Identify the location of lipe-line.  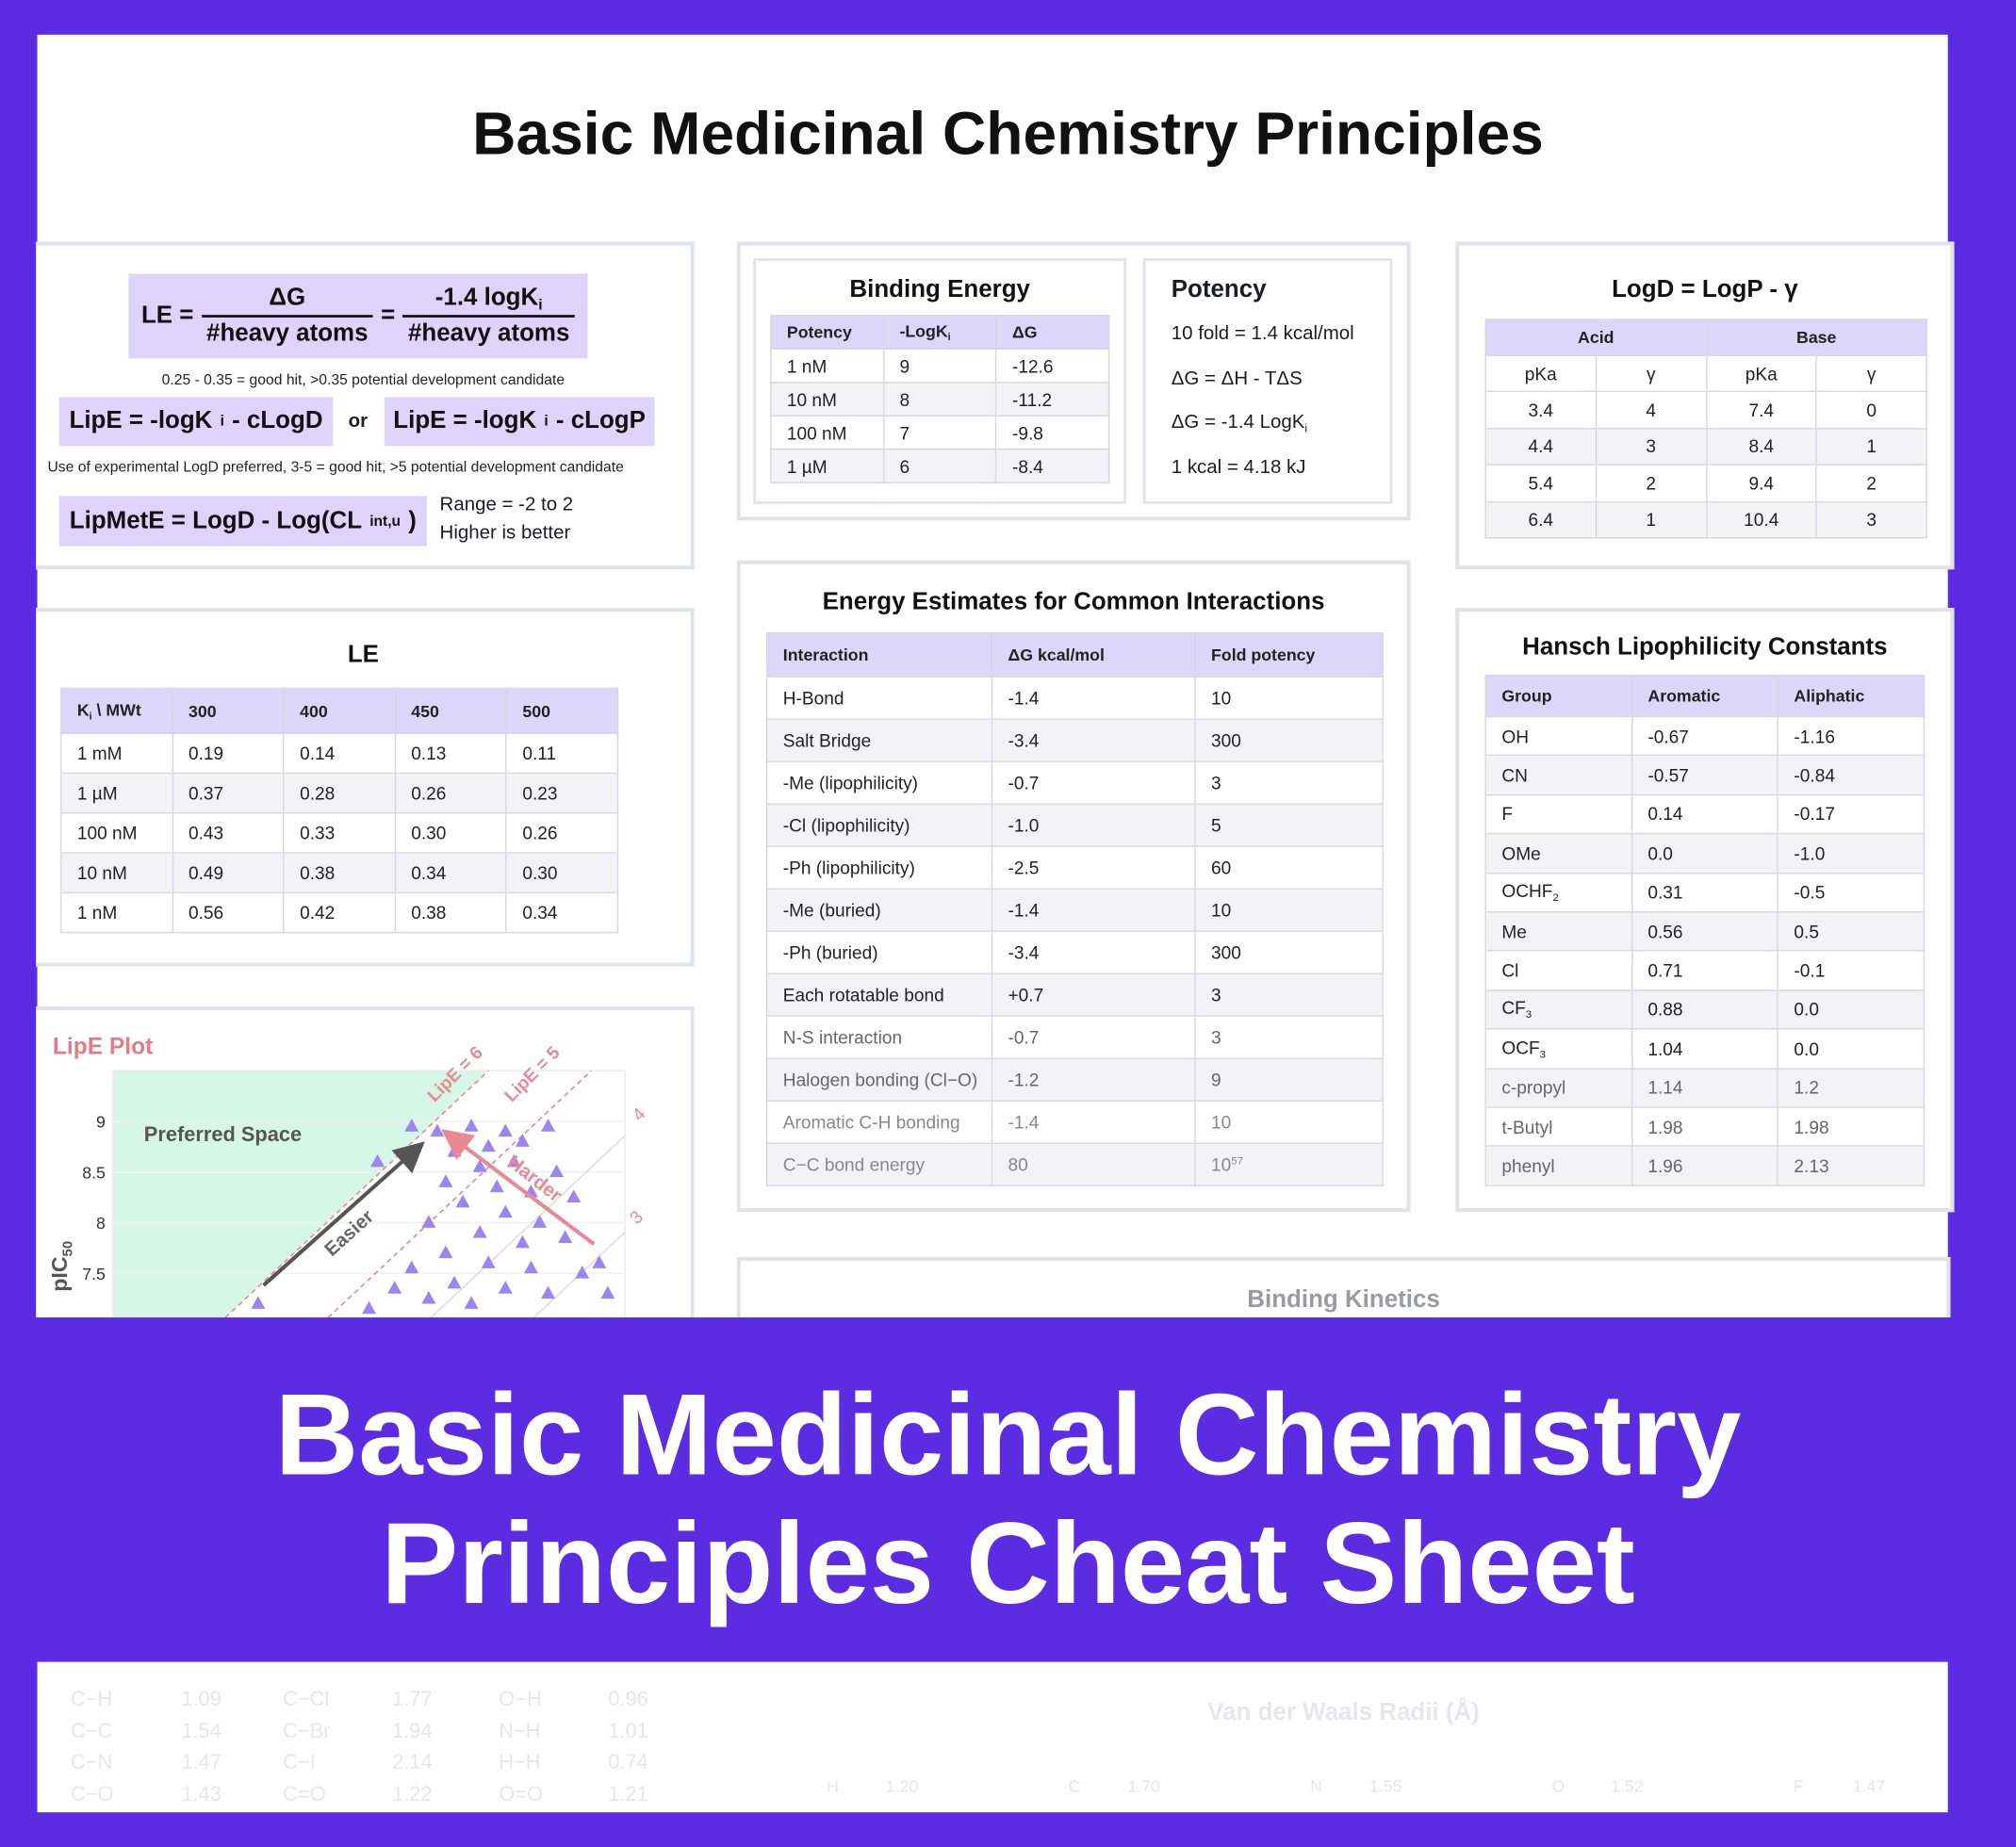
(353, 1198).